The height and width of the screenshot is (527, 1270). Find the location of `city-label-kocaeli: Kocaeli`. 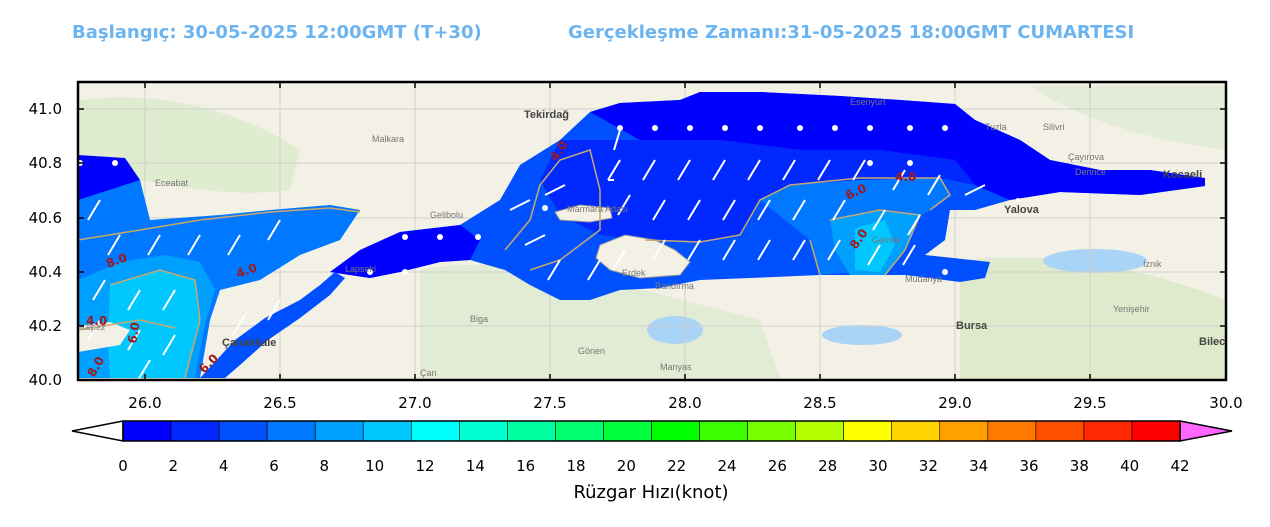

city-label-kocaeli: Kocaeli is located at coordinates (1182, 175).